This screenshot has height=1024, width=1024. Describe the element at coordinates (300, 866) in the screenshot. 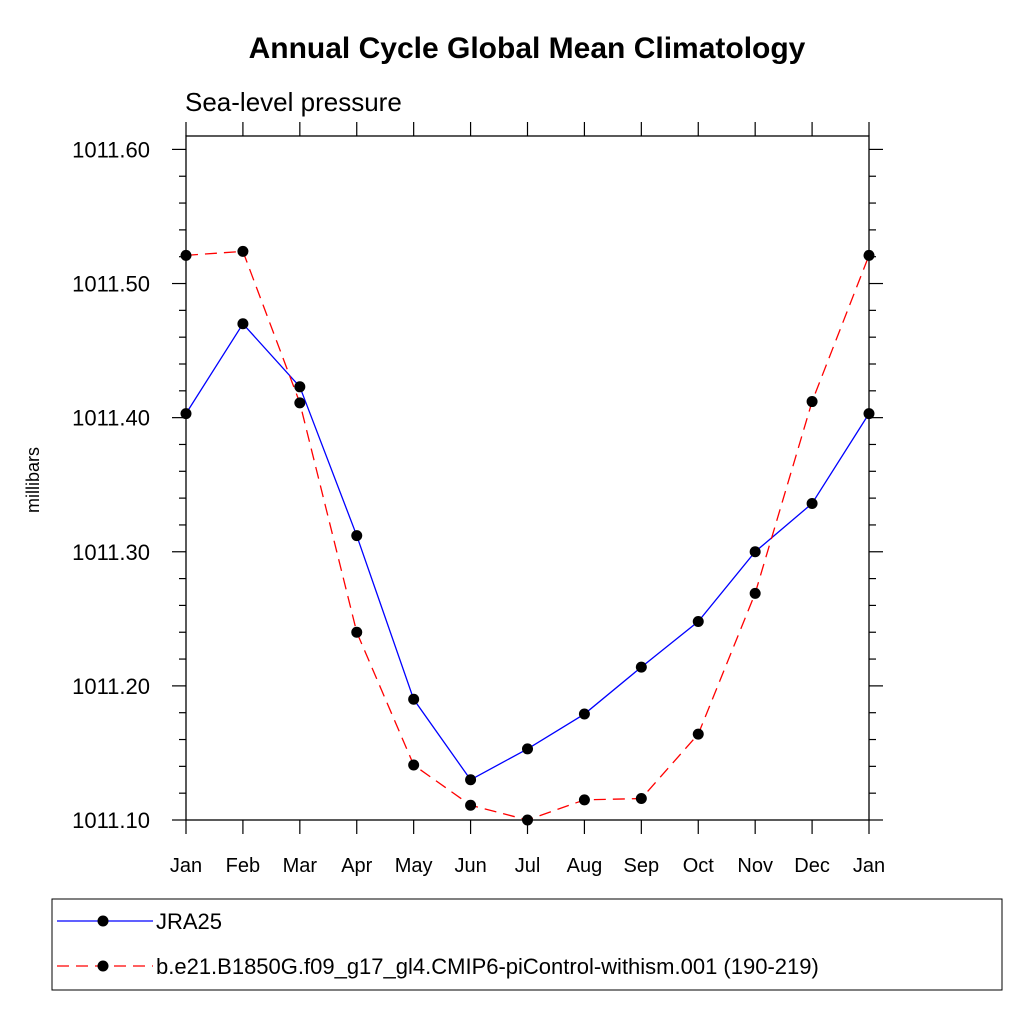

I see `x-tick-label: Mar` at that location.